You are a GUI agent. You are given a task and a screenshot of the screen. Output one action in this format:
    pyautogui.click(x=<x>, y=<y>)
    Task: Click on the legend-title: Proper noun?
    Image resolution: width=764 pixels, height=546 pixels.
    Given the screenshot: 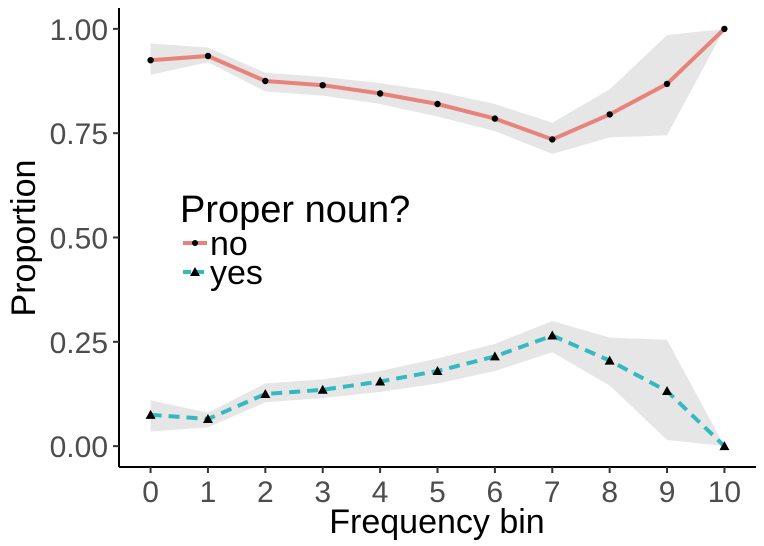 What is the action you would take?
    pyautogui.click(x=295, y=210)
    